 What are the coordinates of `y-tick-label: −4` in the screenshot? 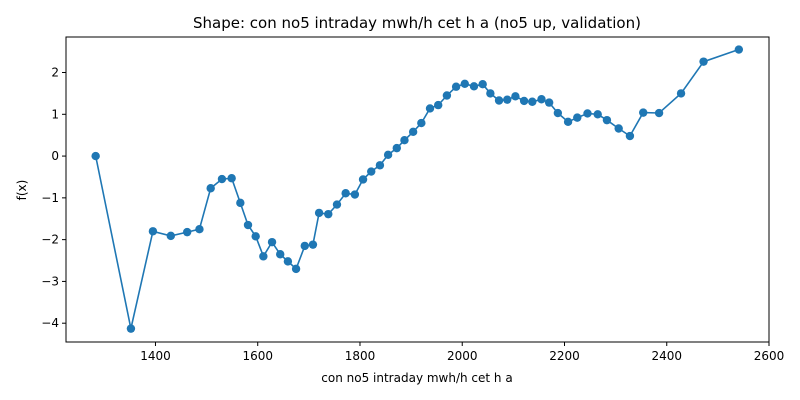 It's located at (50, 323).